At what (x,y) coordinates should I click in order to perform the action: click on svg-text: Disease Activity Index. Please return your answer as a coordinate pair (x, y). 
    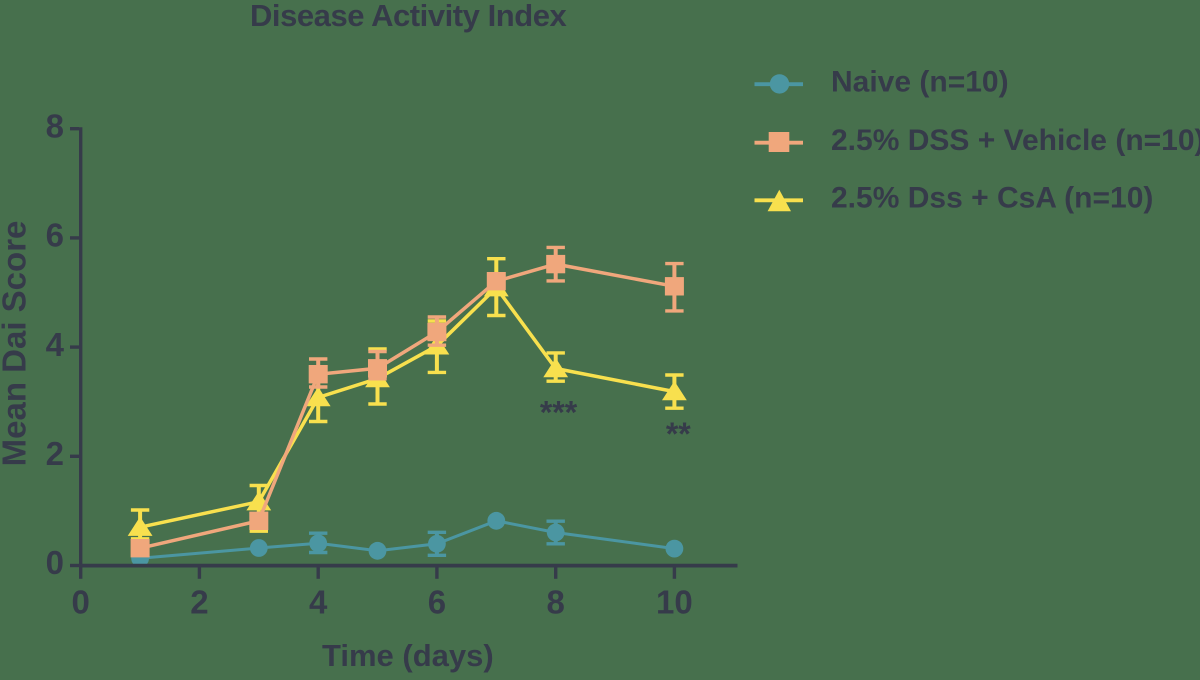
    Looking at the image, I should click on (409, 16).